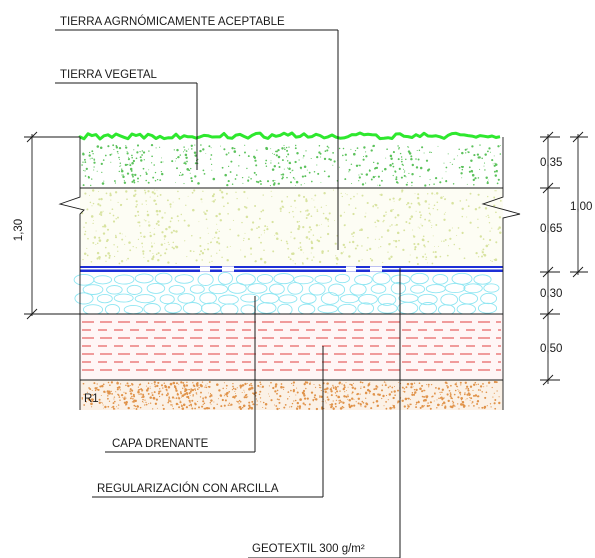  What do you see at coordinates (291, 228) in the screenshot?
I see `layer-tierra-aceptable` at bounding box center [291, 228].